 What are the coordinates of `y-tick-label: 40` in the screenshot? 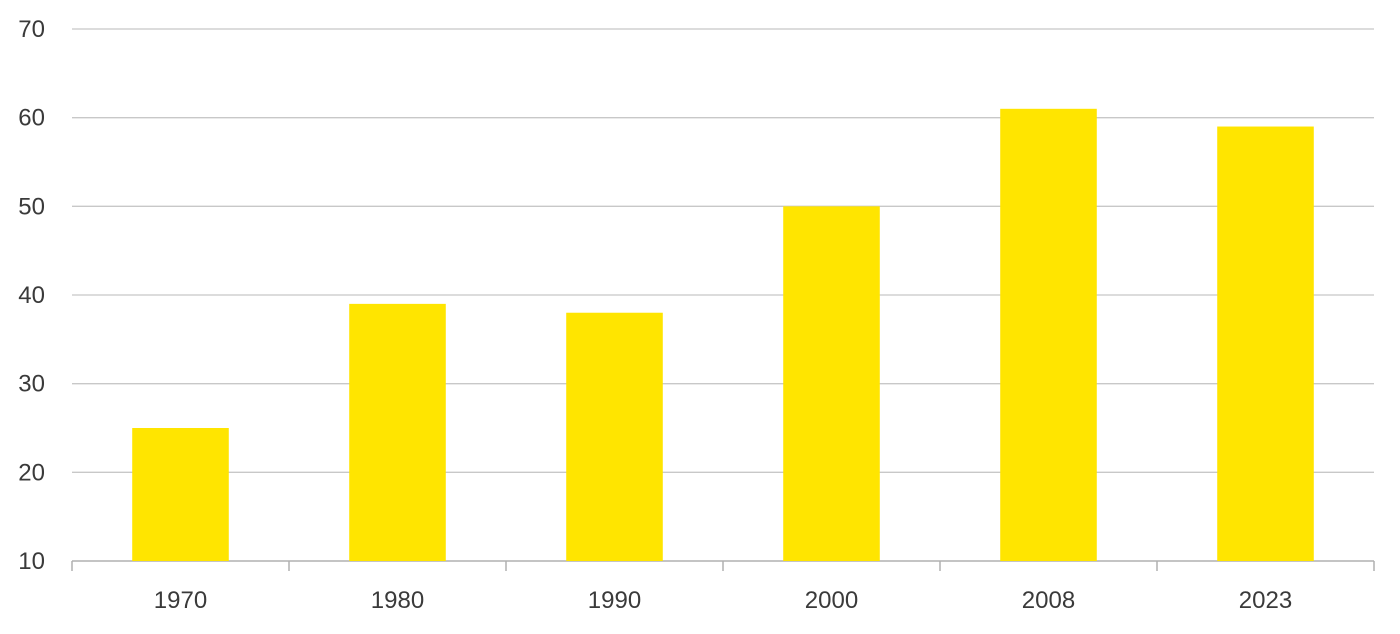 It's located at (31, 295).